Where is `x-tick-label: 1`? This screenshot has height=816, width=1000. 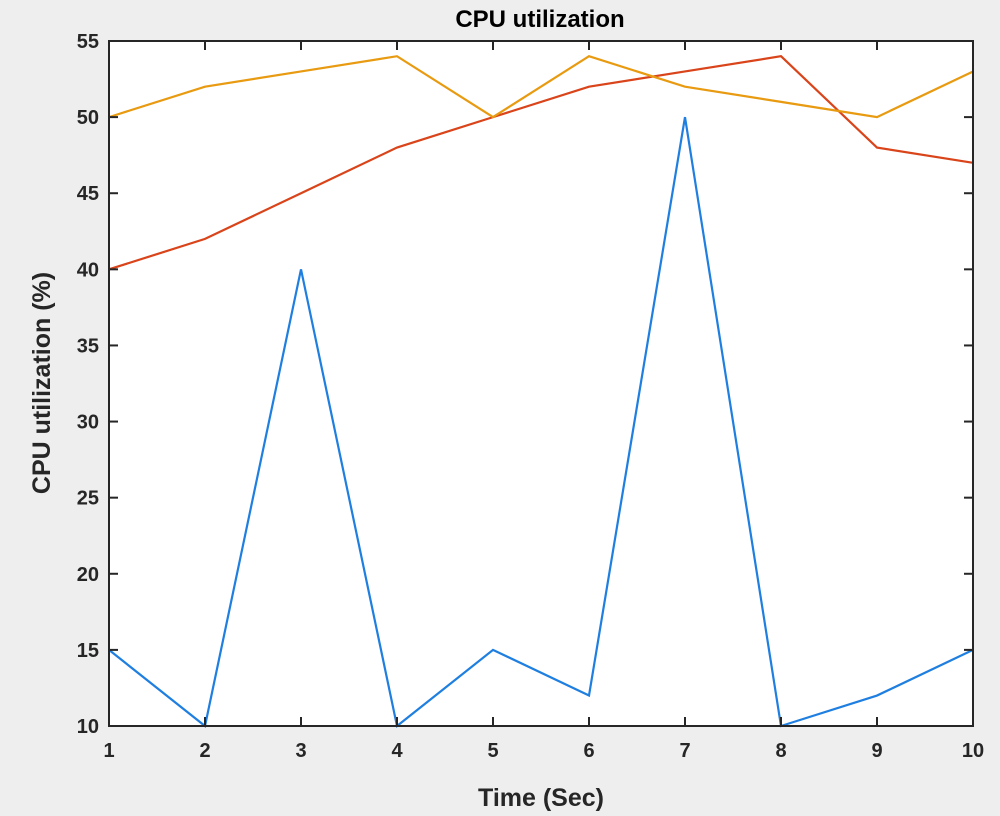
x-tick-label: 1 is located at coordinates (108, 751).